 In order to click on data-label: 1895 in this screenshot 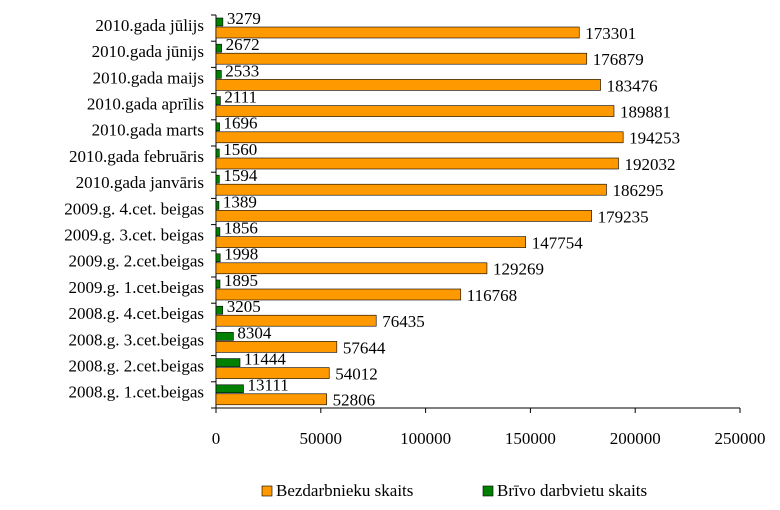, I will do `click(241, 280)`.